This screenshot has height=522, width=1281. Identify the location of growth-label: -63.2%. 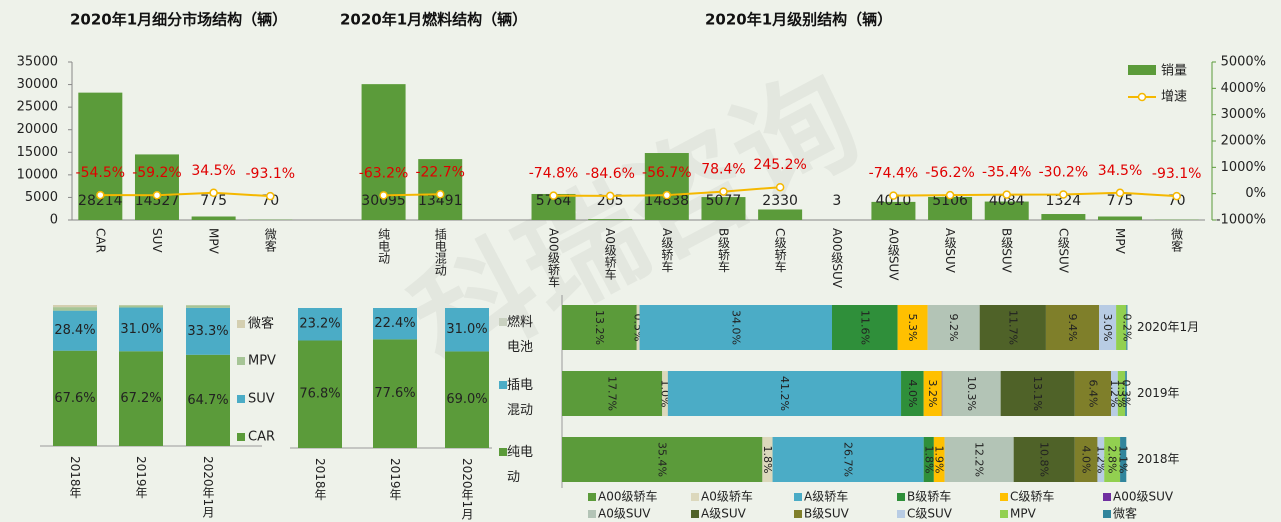
(384, 173).